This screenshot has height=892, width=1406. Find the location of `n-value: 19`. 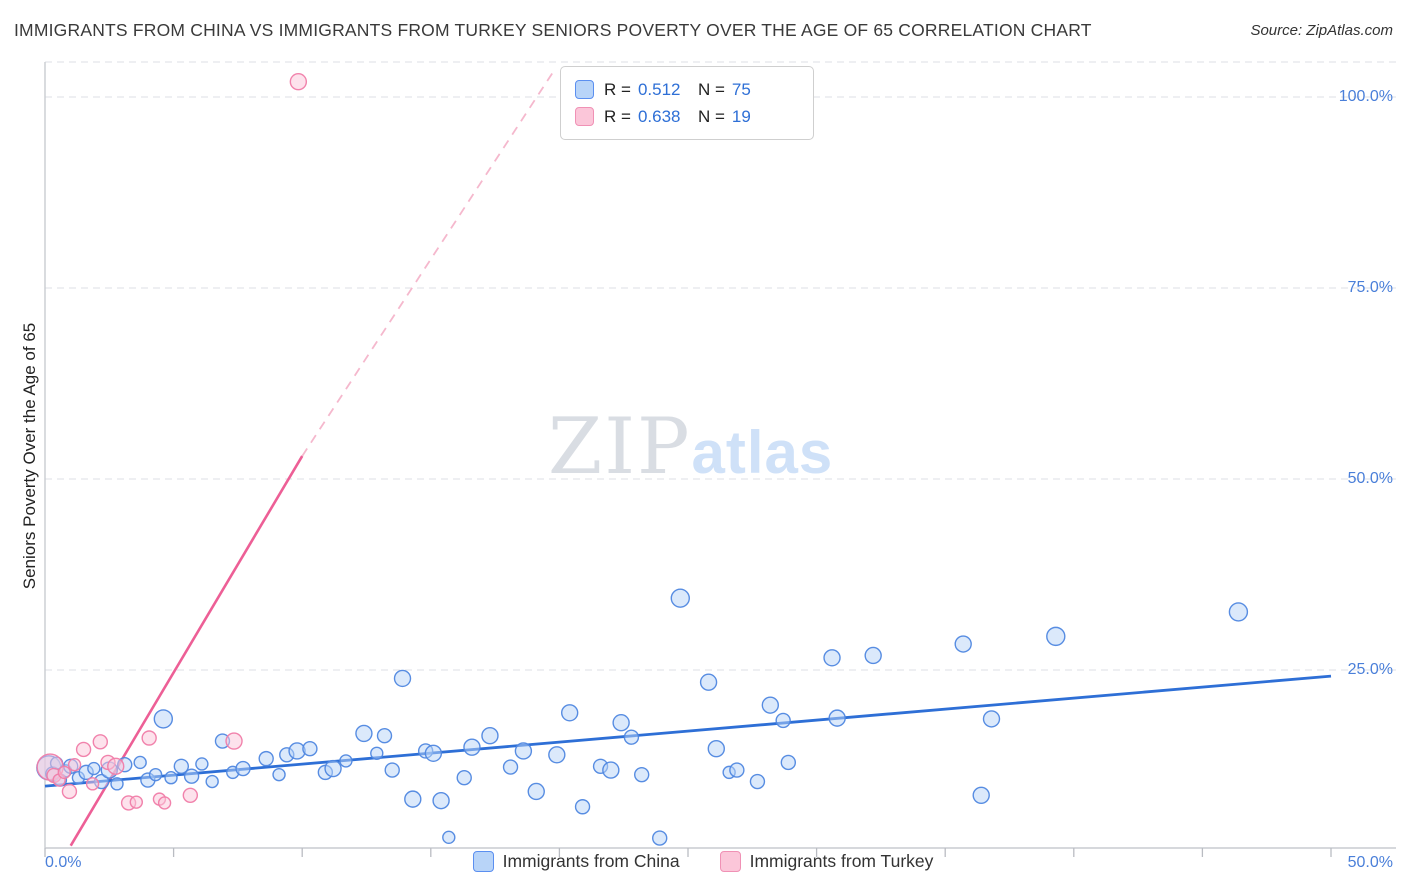

n-value: 19 is located at coordinates (741, 116).